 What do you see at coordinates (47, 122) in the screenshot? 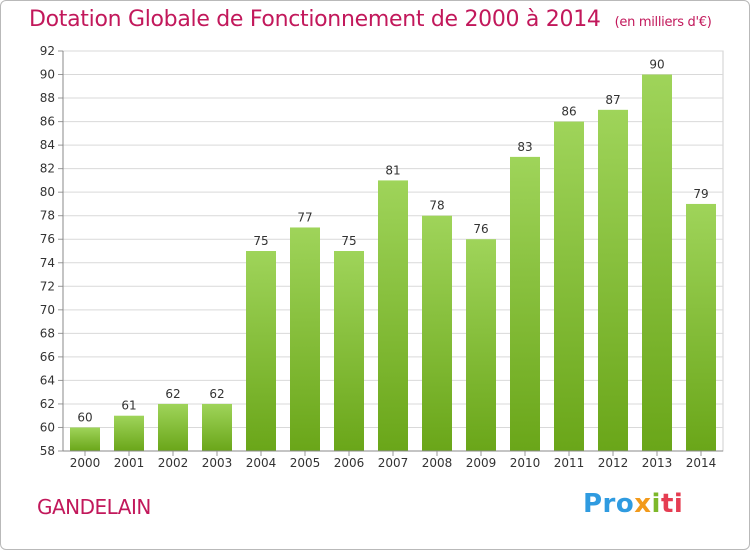
I see `y-tick-label: 86` at bounding box center [47, 122].